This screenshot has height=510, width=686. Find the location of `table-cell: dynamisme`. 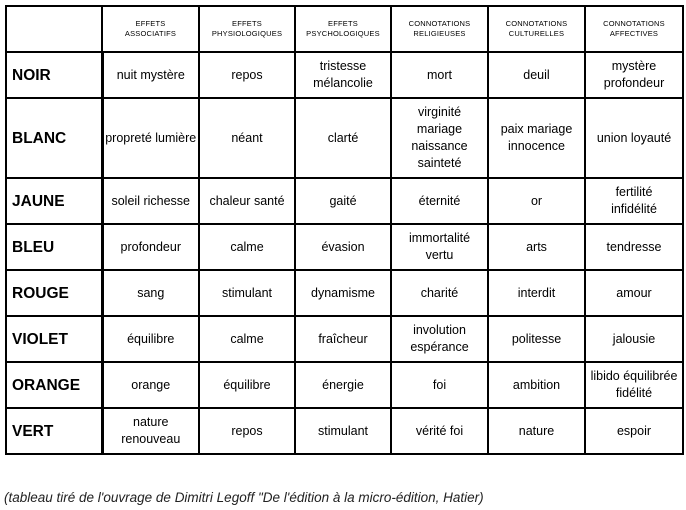

table-cell: dynamisme is located at coordinates (343, 293).